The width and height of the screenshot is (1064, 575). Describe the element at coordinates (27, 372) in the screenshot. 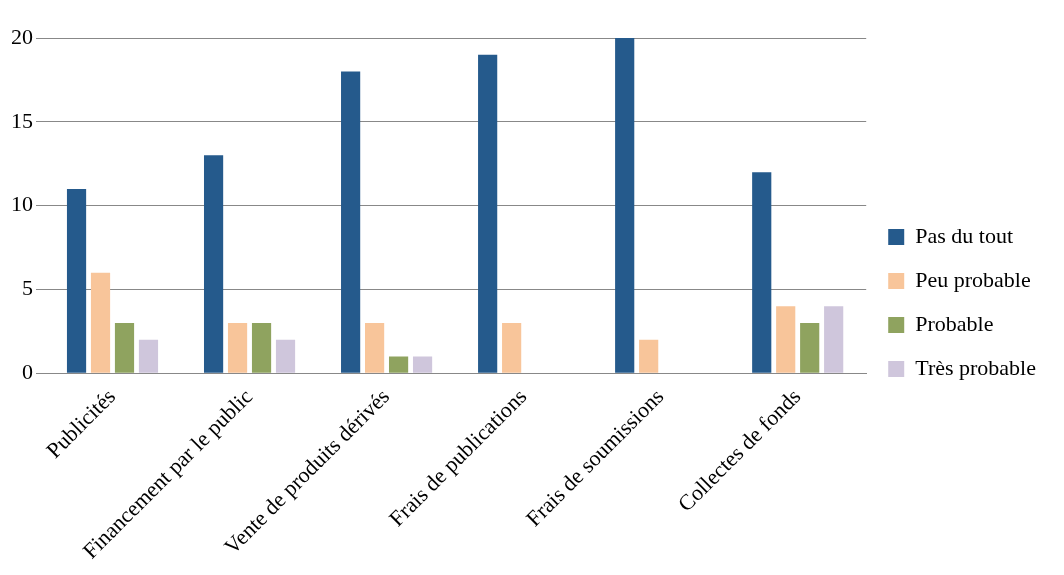

I see `y-tick-label: 0` at that location.